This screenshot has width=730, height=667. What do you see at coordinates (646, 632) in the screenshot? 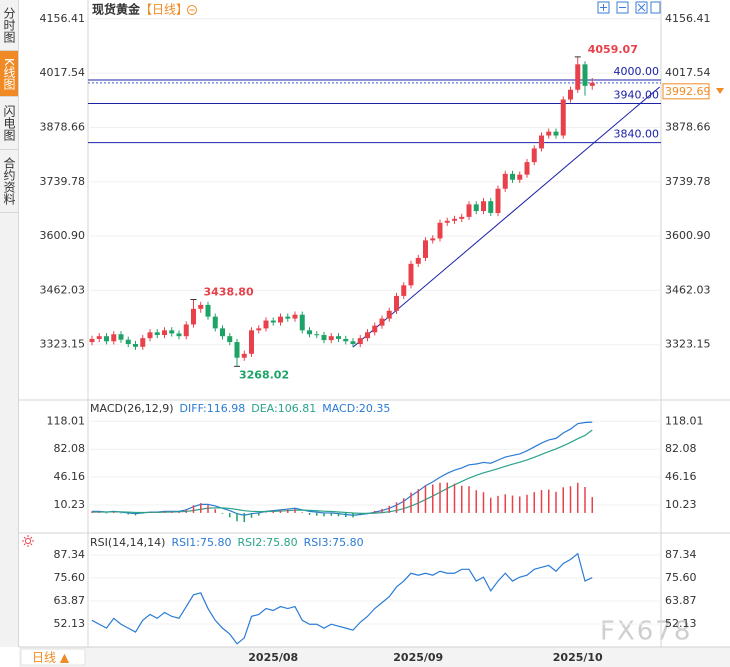
I see `watermark: FX678` at bounding box center [646, 632].